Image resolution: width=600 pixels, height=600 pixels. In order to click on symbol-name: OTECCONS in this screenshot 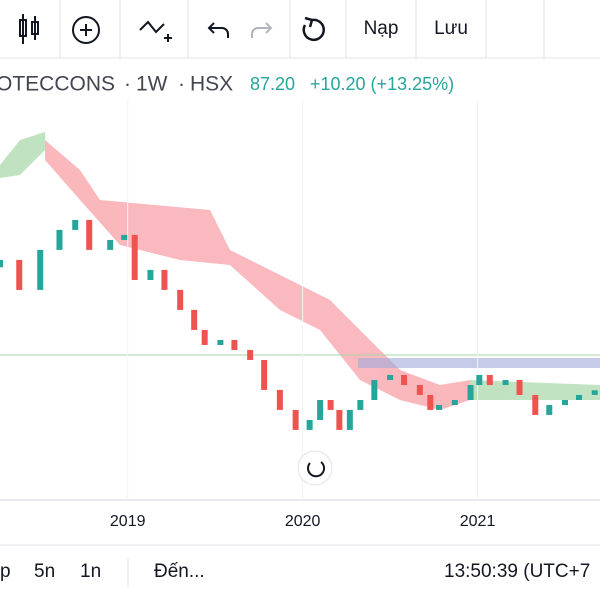, I will do `click(57, 84)`.